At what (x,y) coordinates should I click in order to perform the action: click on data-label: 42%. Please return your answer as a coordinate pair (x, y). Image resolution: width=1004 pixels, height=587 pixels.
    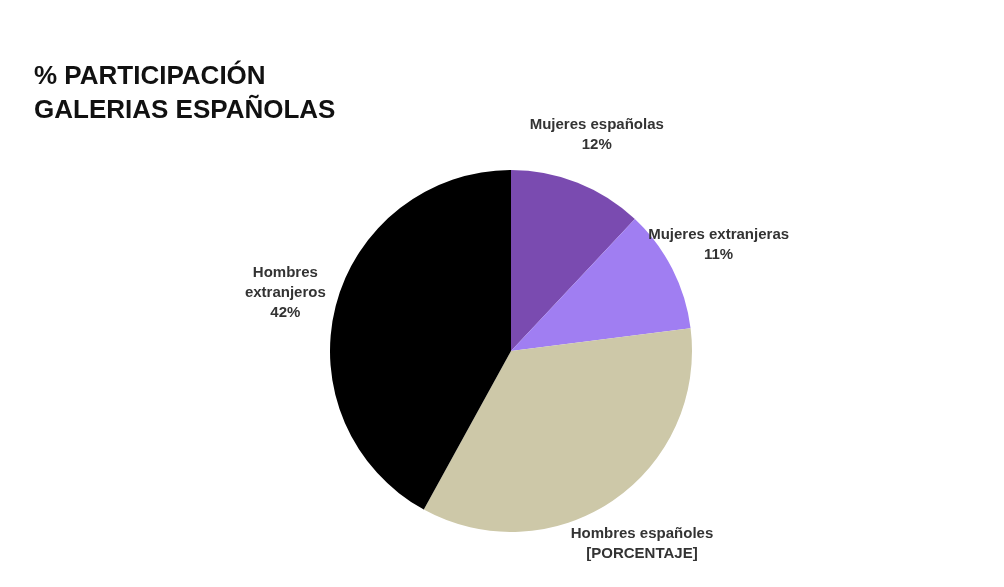
    Looking at the image, I should click on (285, 312).